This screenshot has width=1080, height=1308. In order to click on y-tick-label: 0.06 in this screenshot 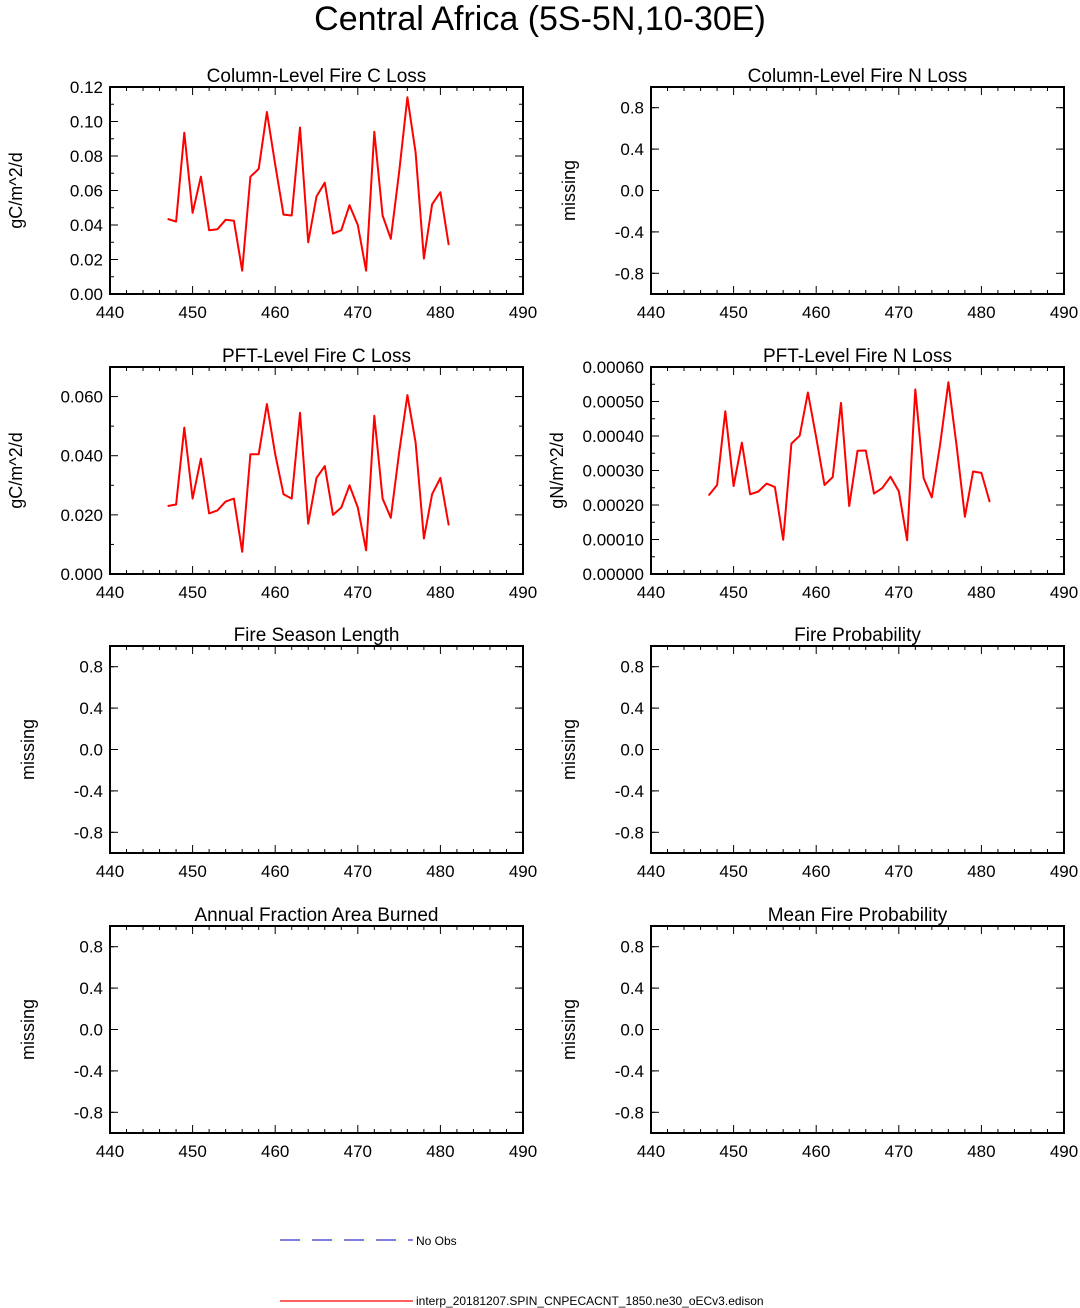, I will do `click(86, 191)`.